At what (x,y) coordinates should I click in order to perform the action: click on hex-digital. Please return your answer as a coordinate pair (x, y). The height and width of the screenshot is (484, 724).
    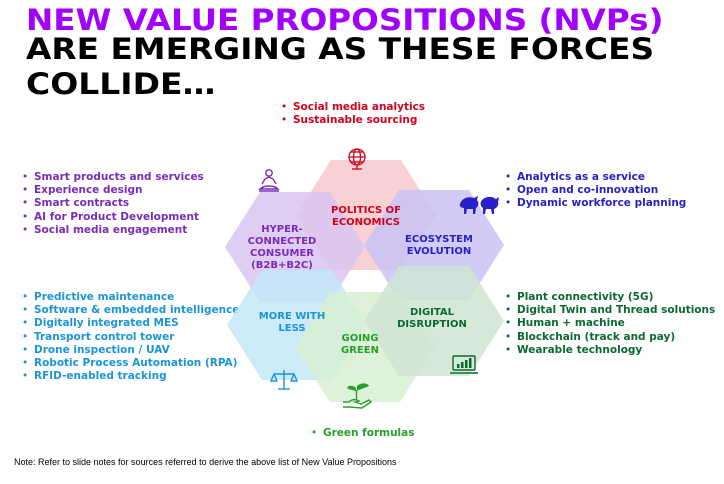
    Looking at the image, I should click on (434, 321).